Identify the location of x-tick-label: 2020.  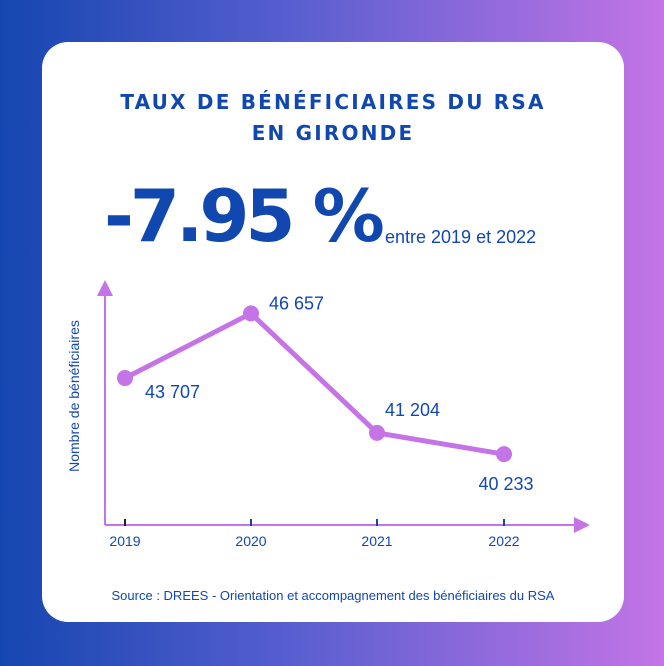
(250, 541).